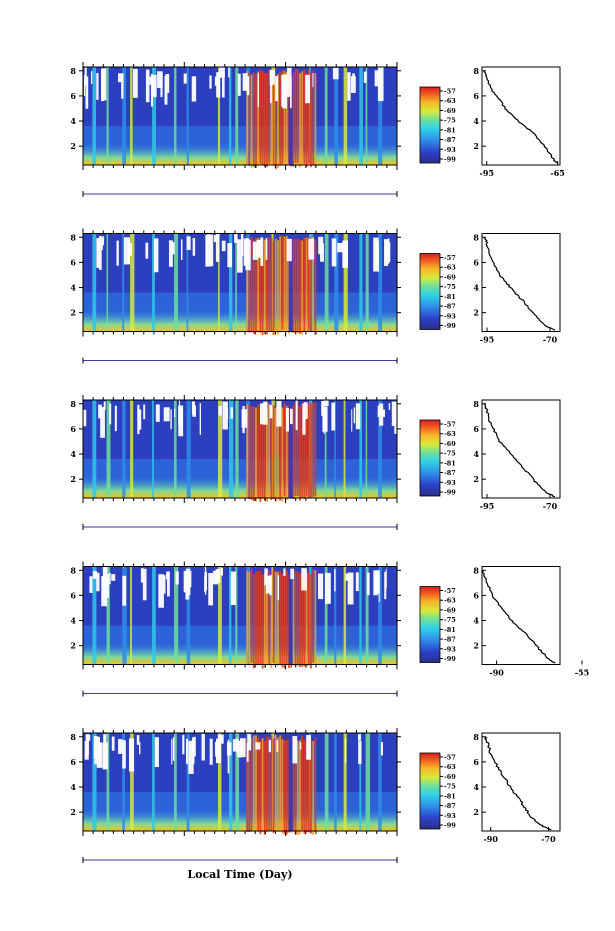 Image resolution: width=615 pixels, height=931 pixels. Describe the element at coordinates (73, 262) in the screenshot. I see `y-tick-label: 6` at that location.